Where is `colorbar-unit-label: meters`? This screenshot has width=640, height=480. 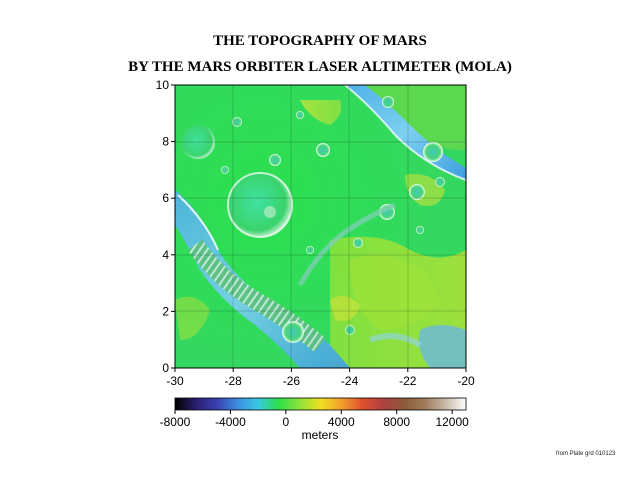
colorbar-unit-label: meters is located at coordinates (320, 435).